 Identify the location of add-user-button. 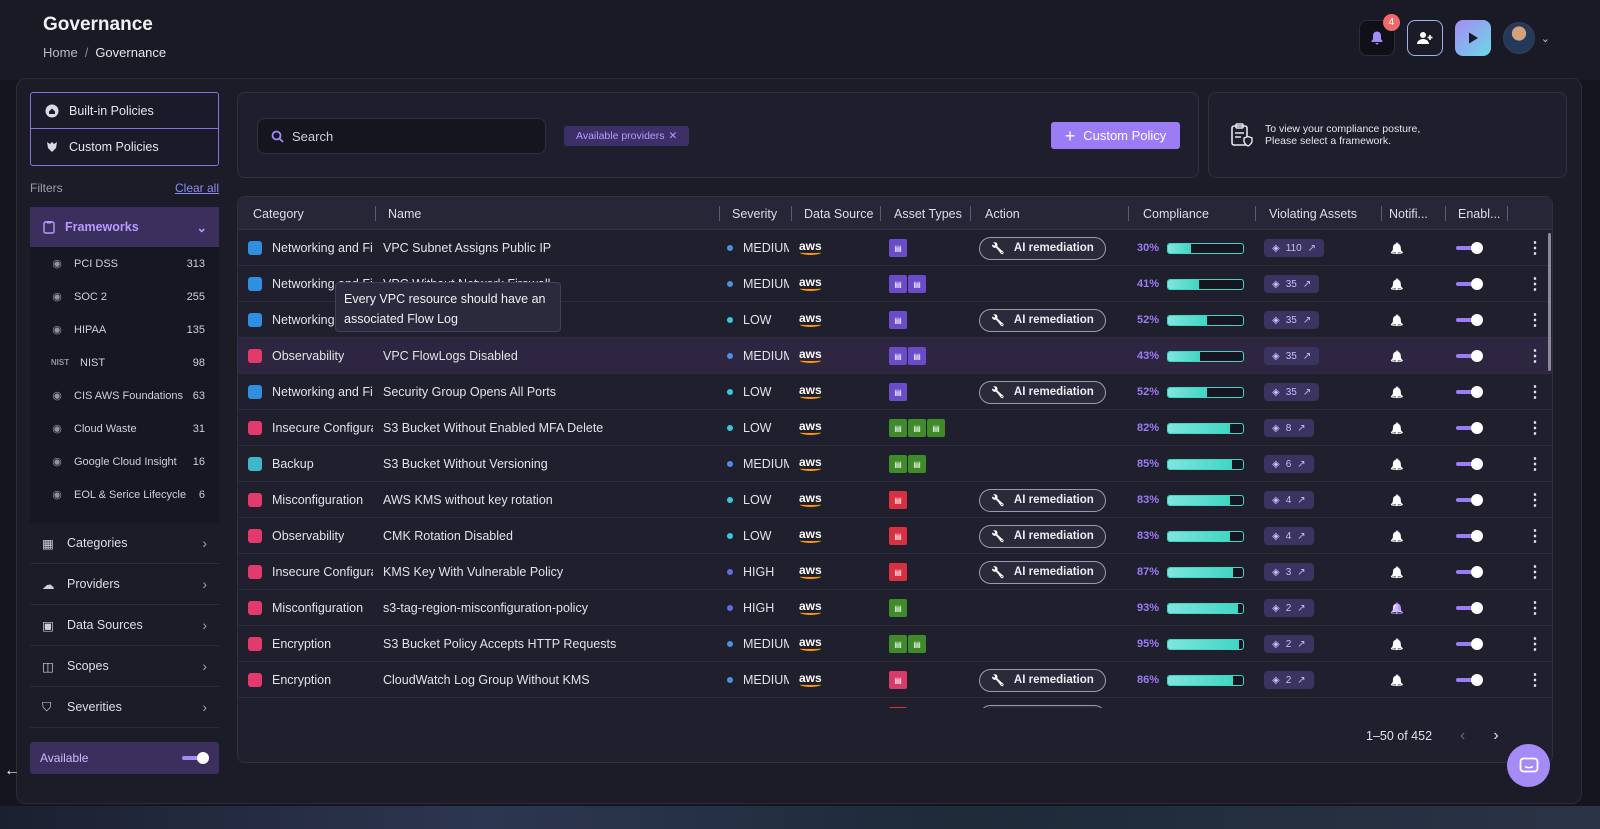
(1424, 38).